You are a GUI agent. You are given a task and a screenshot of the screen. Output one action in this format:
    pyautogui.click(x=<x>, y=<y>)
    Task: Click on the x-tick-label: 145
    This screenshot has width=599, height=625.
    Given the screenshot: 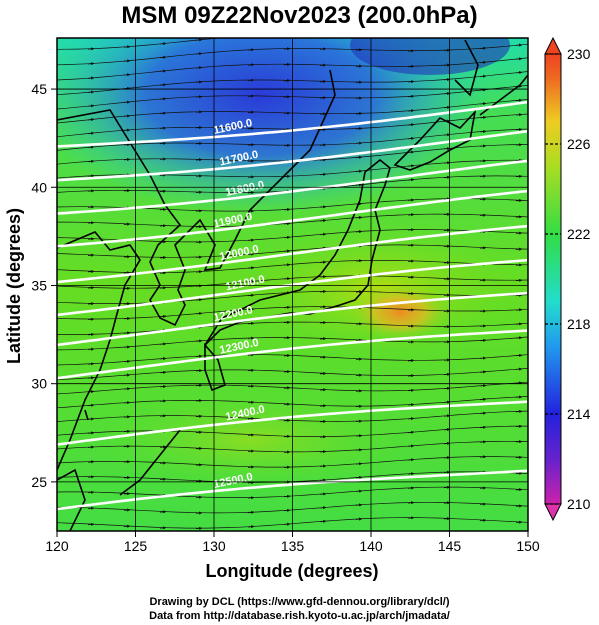 What is the action you would take?
    pyautogui.click(x=450, y=546)
    